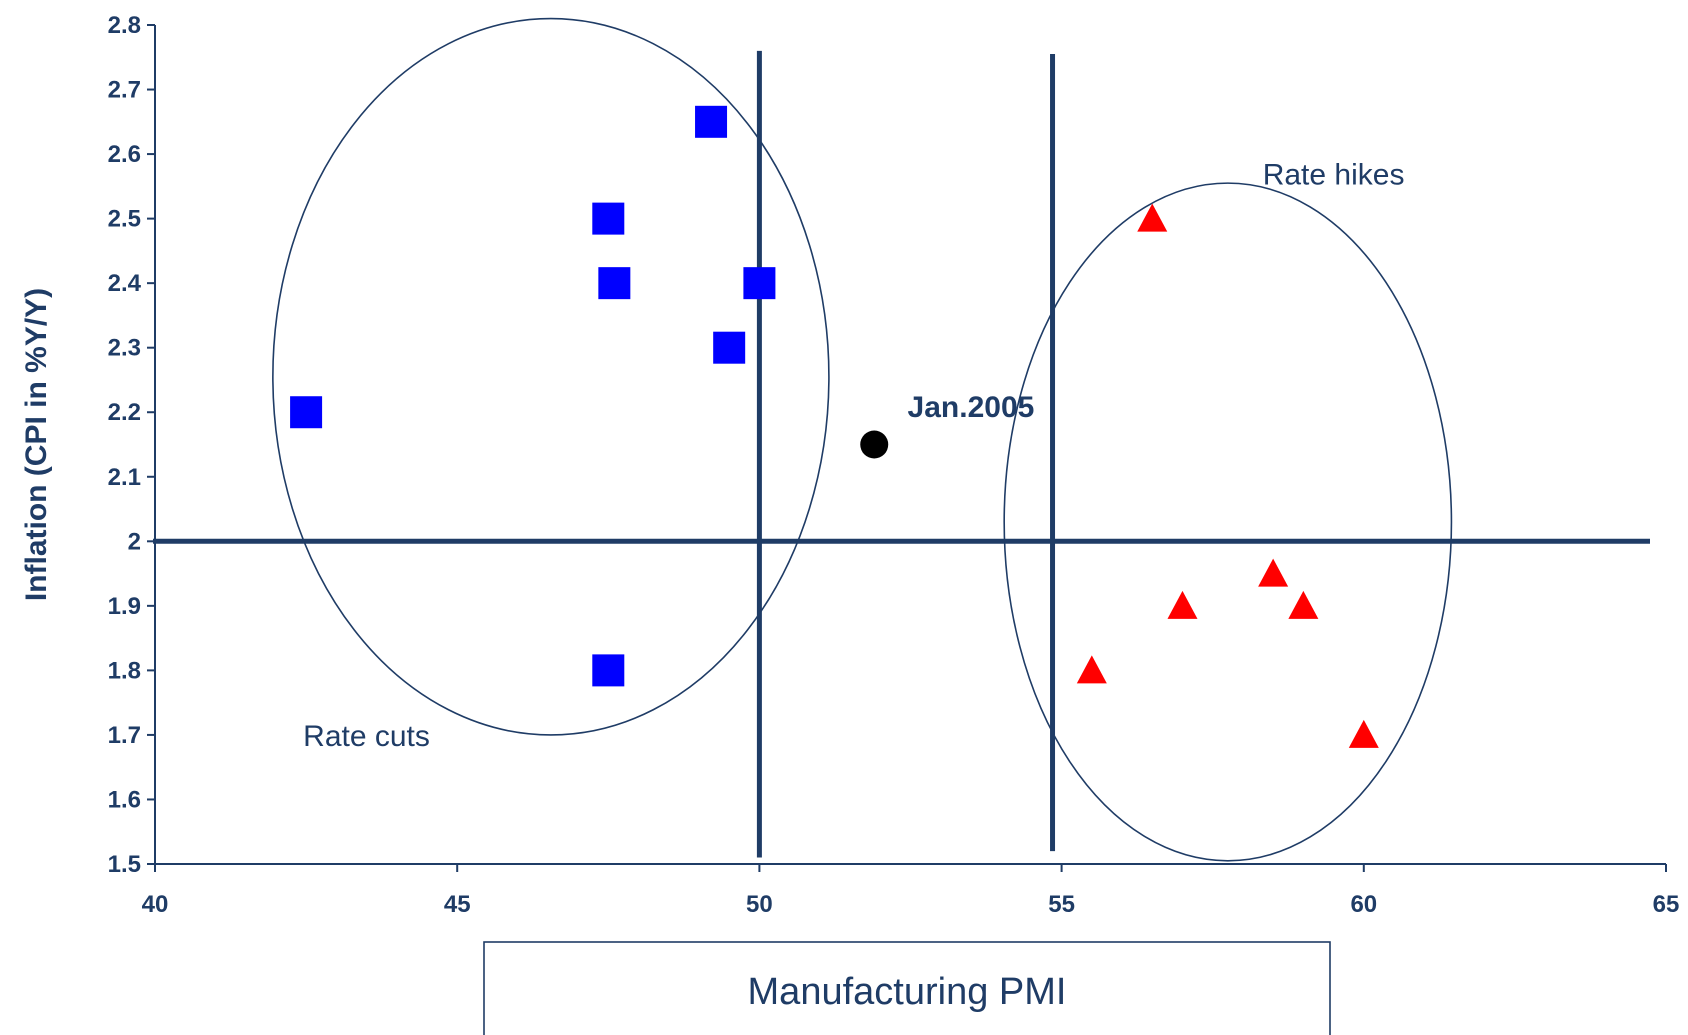  What do you see at coordinates (1334, 174) in the screenshot?
I see `region-label: Rate hikes` at bounding box center [1334, 174].